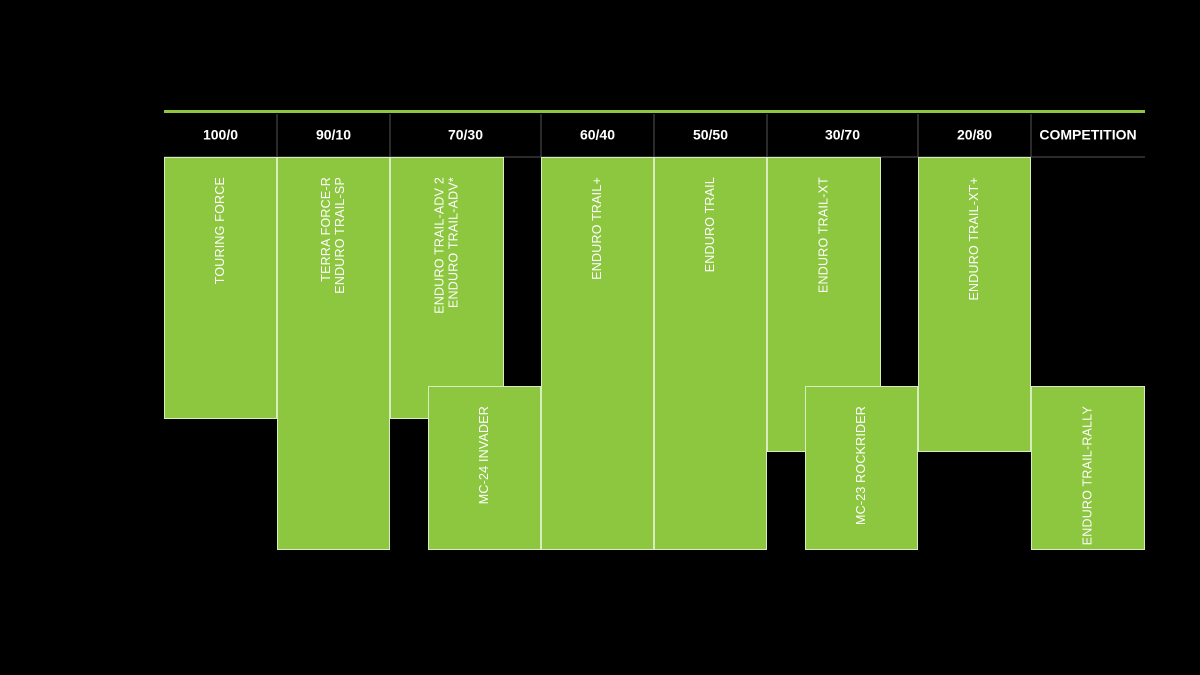  I want to click on product-label: MC-24 INVADER, so click(484, 455).